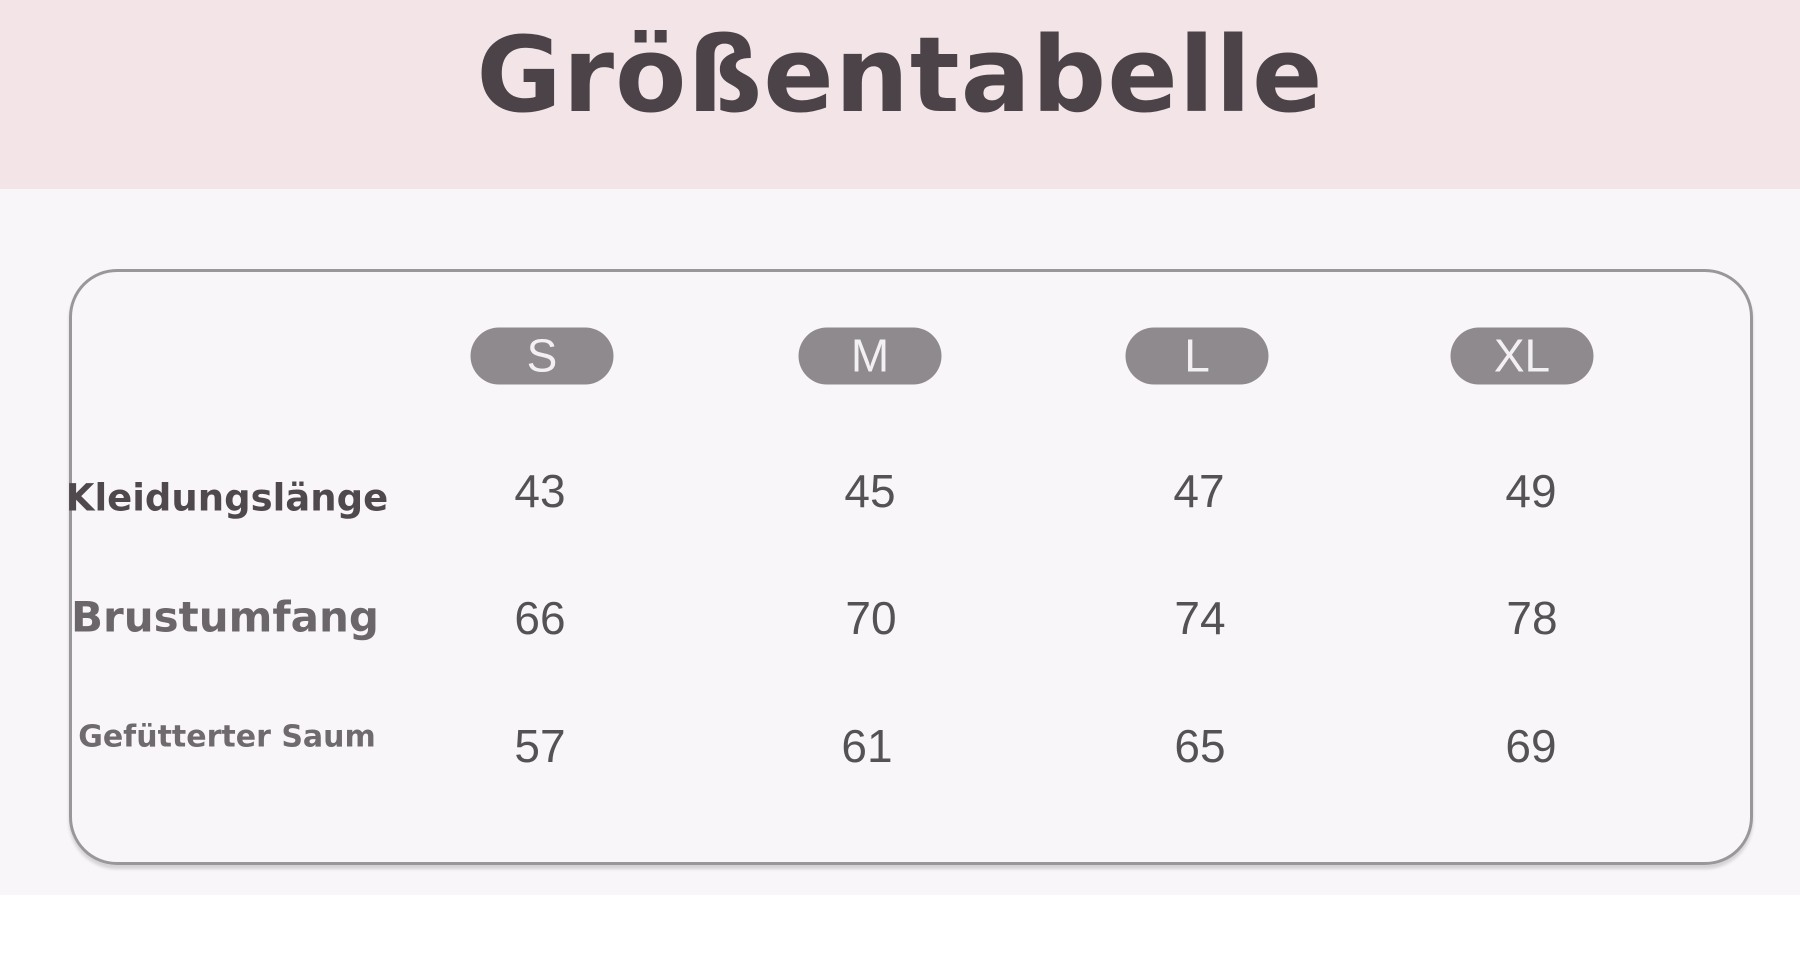 This screenshot has height=957, width=1800. What do you see at coordinates (1200, 746) in the screenshot?
I see `cell-hem-l: 65` at bounding box center [1200, 746].